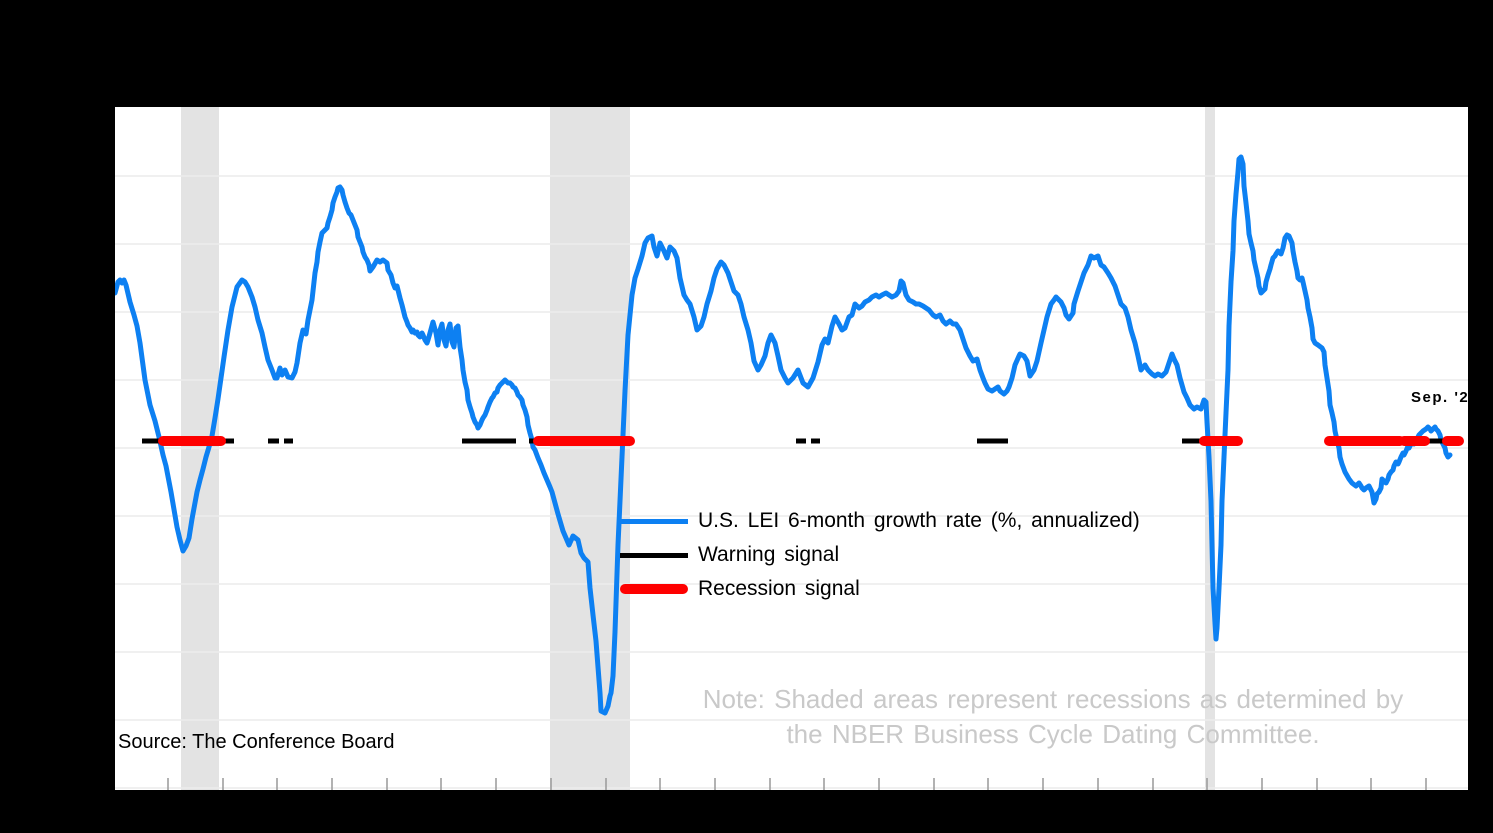  What do you see at coordinates (654, 555) in the screenshot?
I see `warning-swatch-icon` at bounding box center [654, 555].